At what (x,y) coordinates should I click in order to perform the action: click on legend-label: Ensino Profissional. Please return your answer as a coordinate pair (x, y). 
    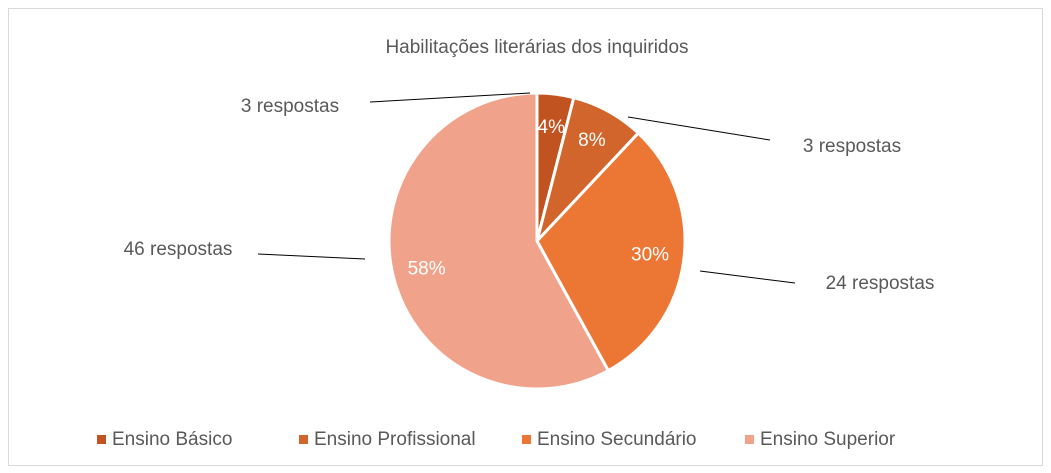
    Looking at the image, I should click on (395, 439).